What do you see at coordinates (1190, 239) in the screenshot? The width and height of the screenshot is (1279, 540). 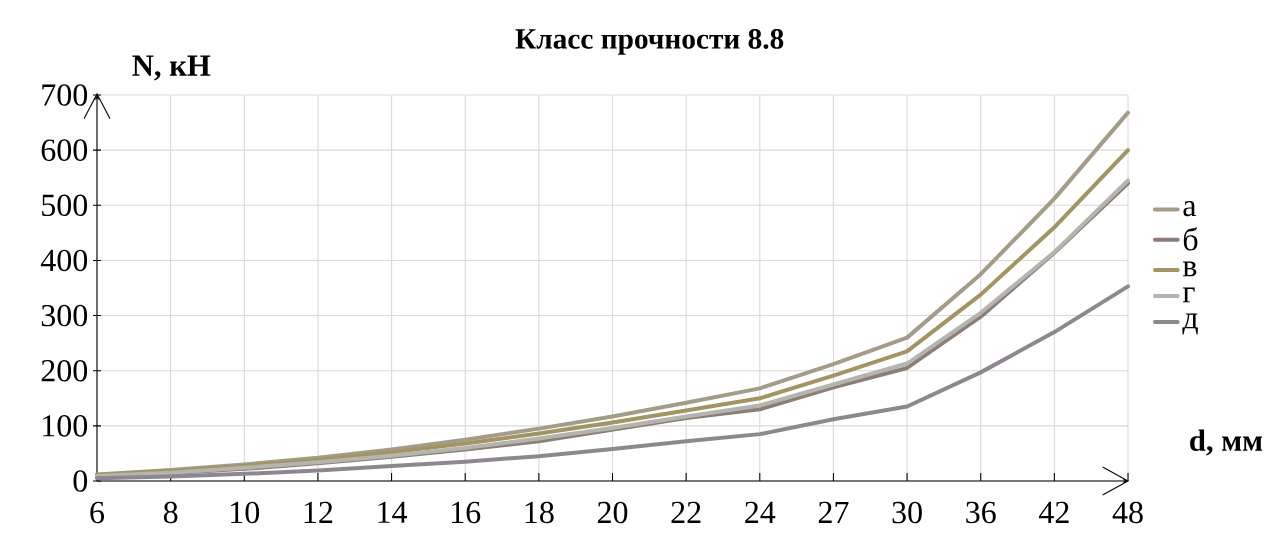 I see `legend-label: б` at bounding box center [1190, 239].